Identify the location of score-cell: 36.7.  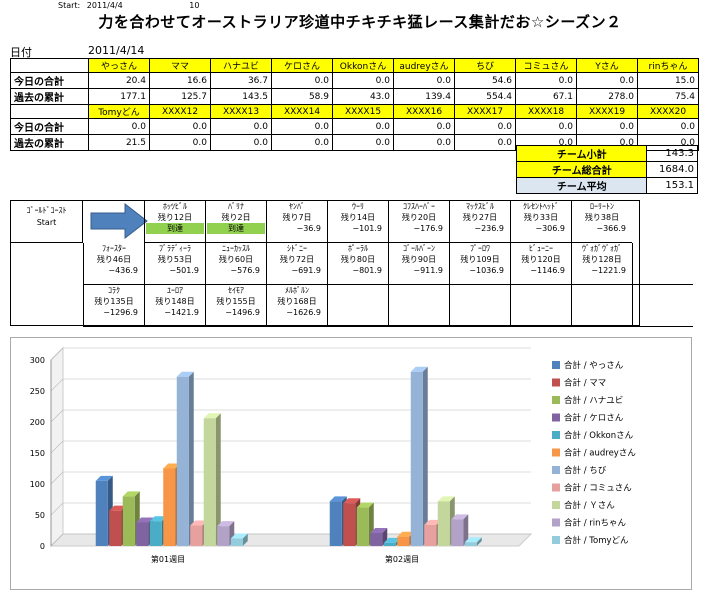
(241, 80).